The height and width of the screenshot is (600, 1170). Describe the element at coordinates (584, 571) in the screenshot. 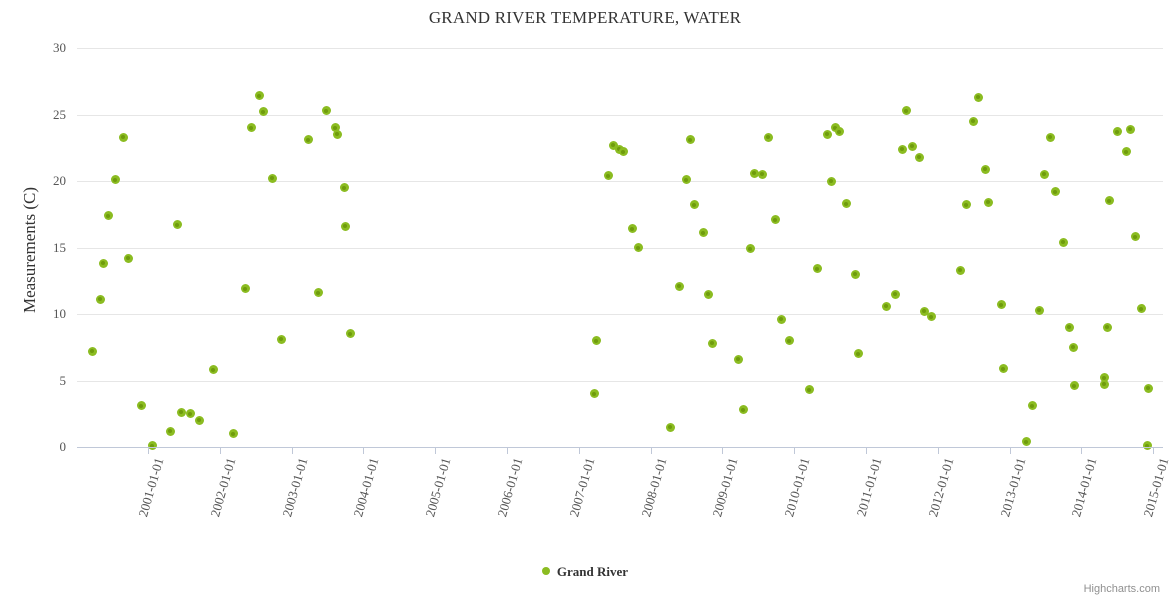

I see `legend-item-grand-river: Grand River` at that location.